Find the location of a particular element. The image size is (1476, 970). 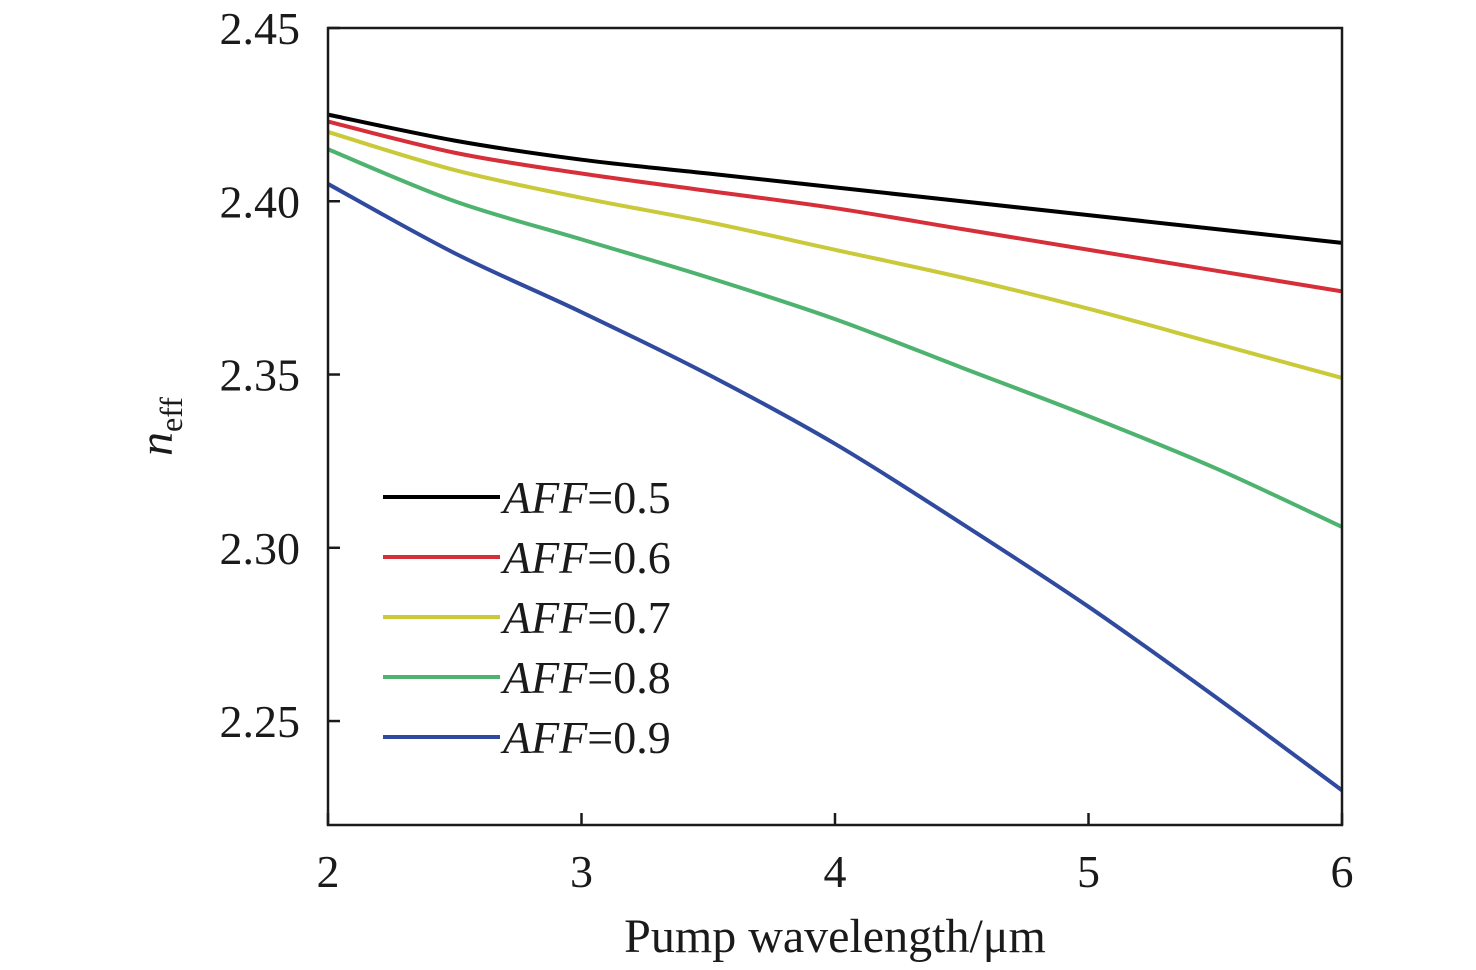

x-tick-label: 4 is located at coordinates (835, 871).